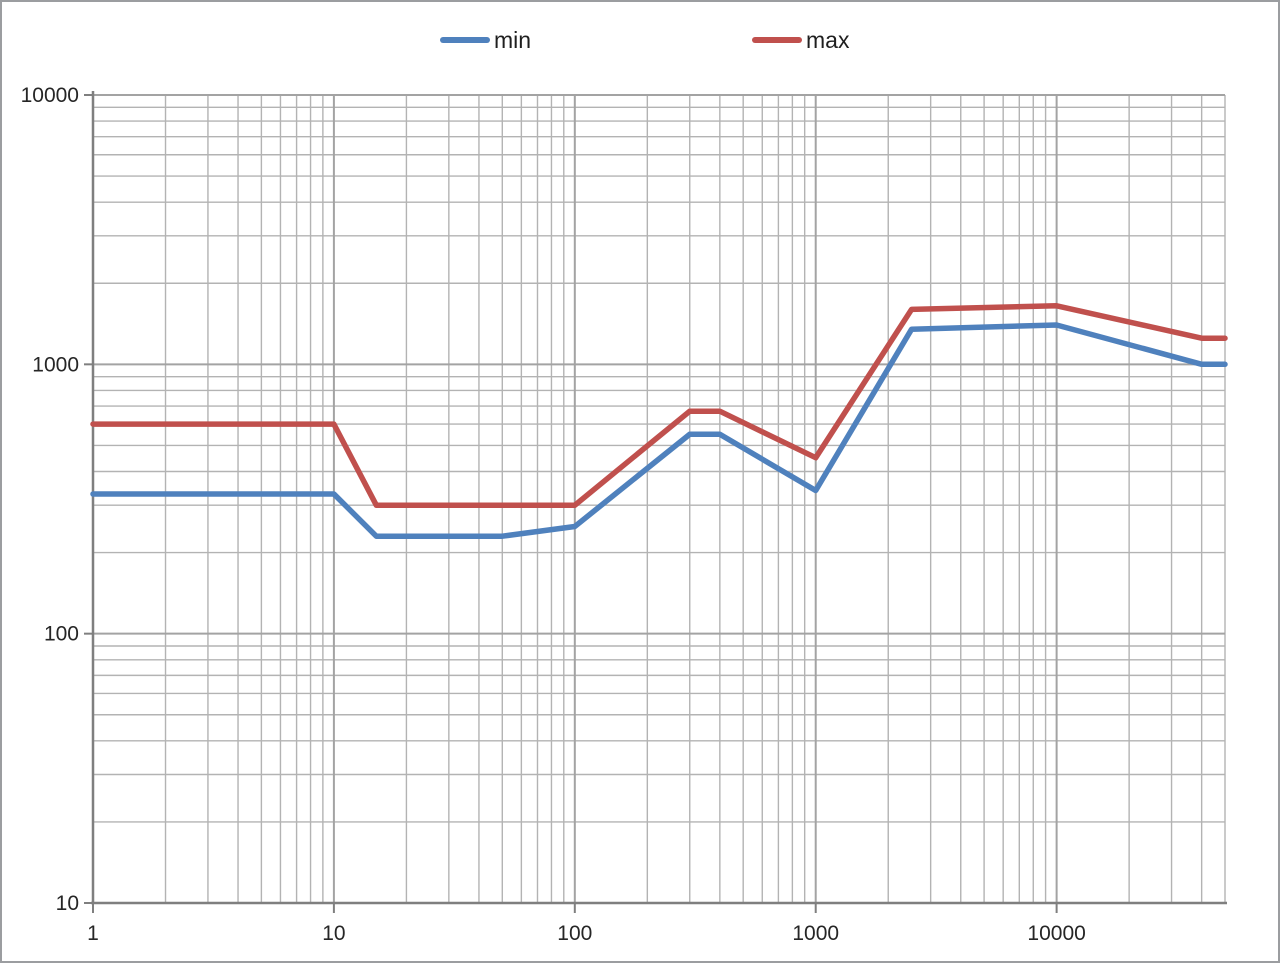 Image resolution: width=1280 pixels, height=963 pixels. I want to click on legend-label-min: min, so click(513, 40).